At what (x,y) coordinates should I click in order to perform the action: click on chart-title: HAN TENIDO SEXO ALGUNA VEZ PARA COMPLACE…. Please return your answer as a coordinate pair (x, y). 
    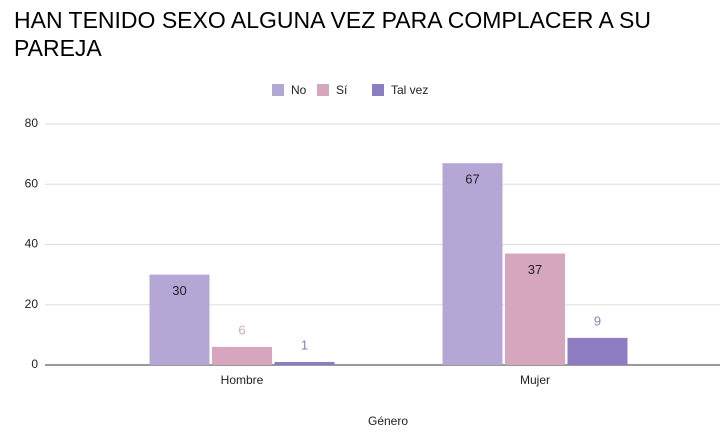
    Looking at the image, I should click on (332, 34).